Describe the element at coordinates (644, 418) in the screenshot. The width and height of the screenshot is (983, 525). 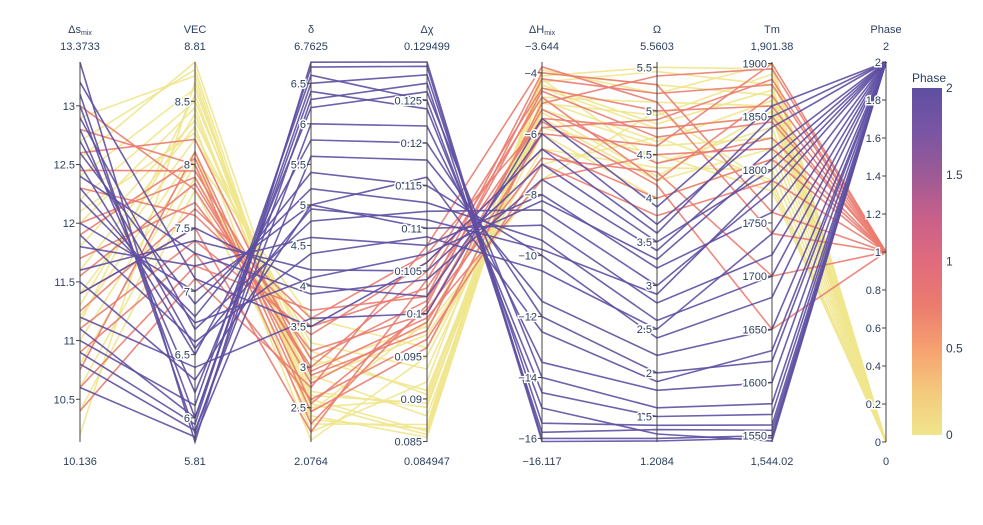
I see `axis-tick-label: 1.5` at that location.